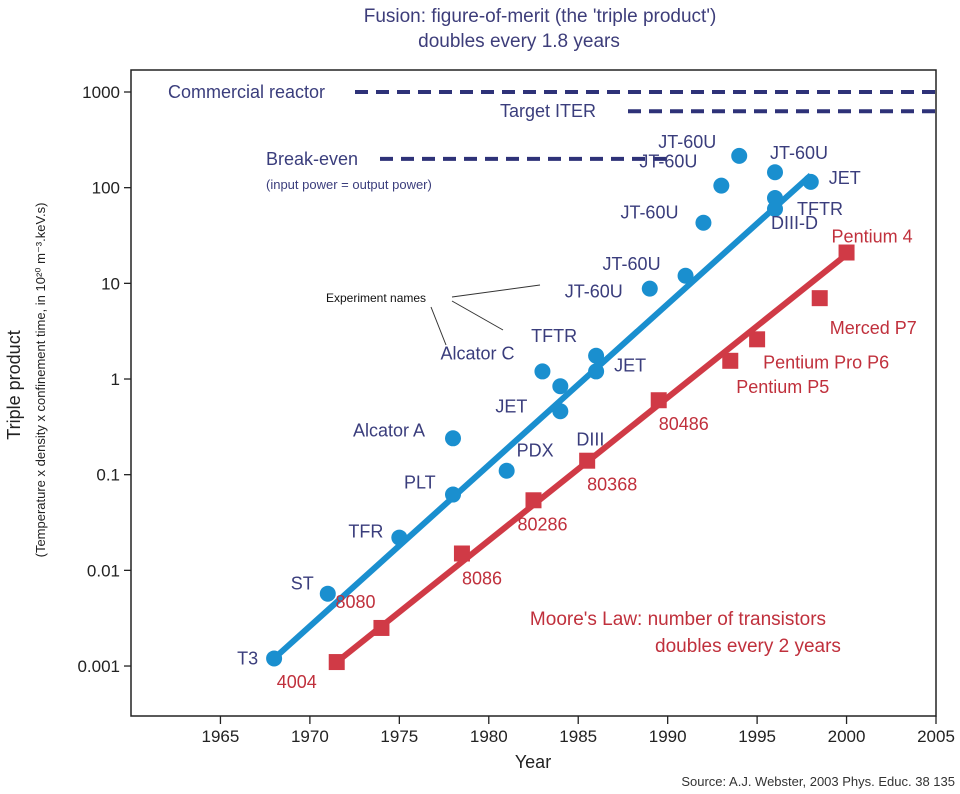  Describe the element at coordinates (533, 762) in the screenshot. I see `x-axis-title: Year` at that location.